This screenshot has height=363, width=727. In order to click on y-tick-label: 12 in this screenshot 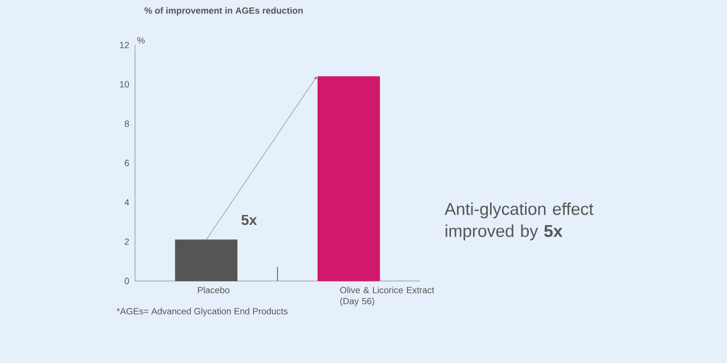, I will do `click(124, 45)`.